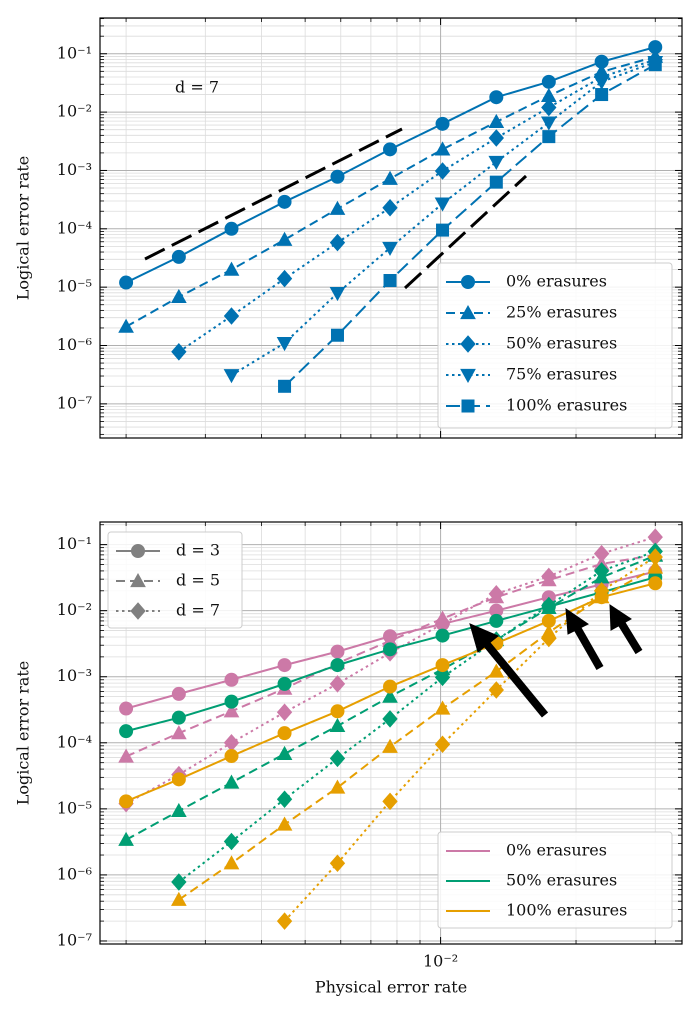  I want to click on legend-label: d = 5, so click(198, 580).